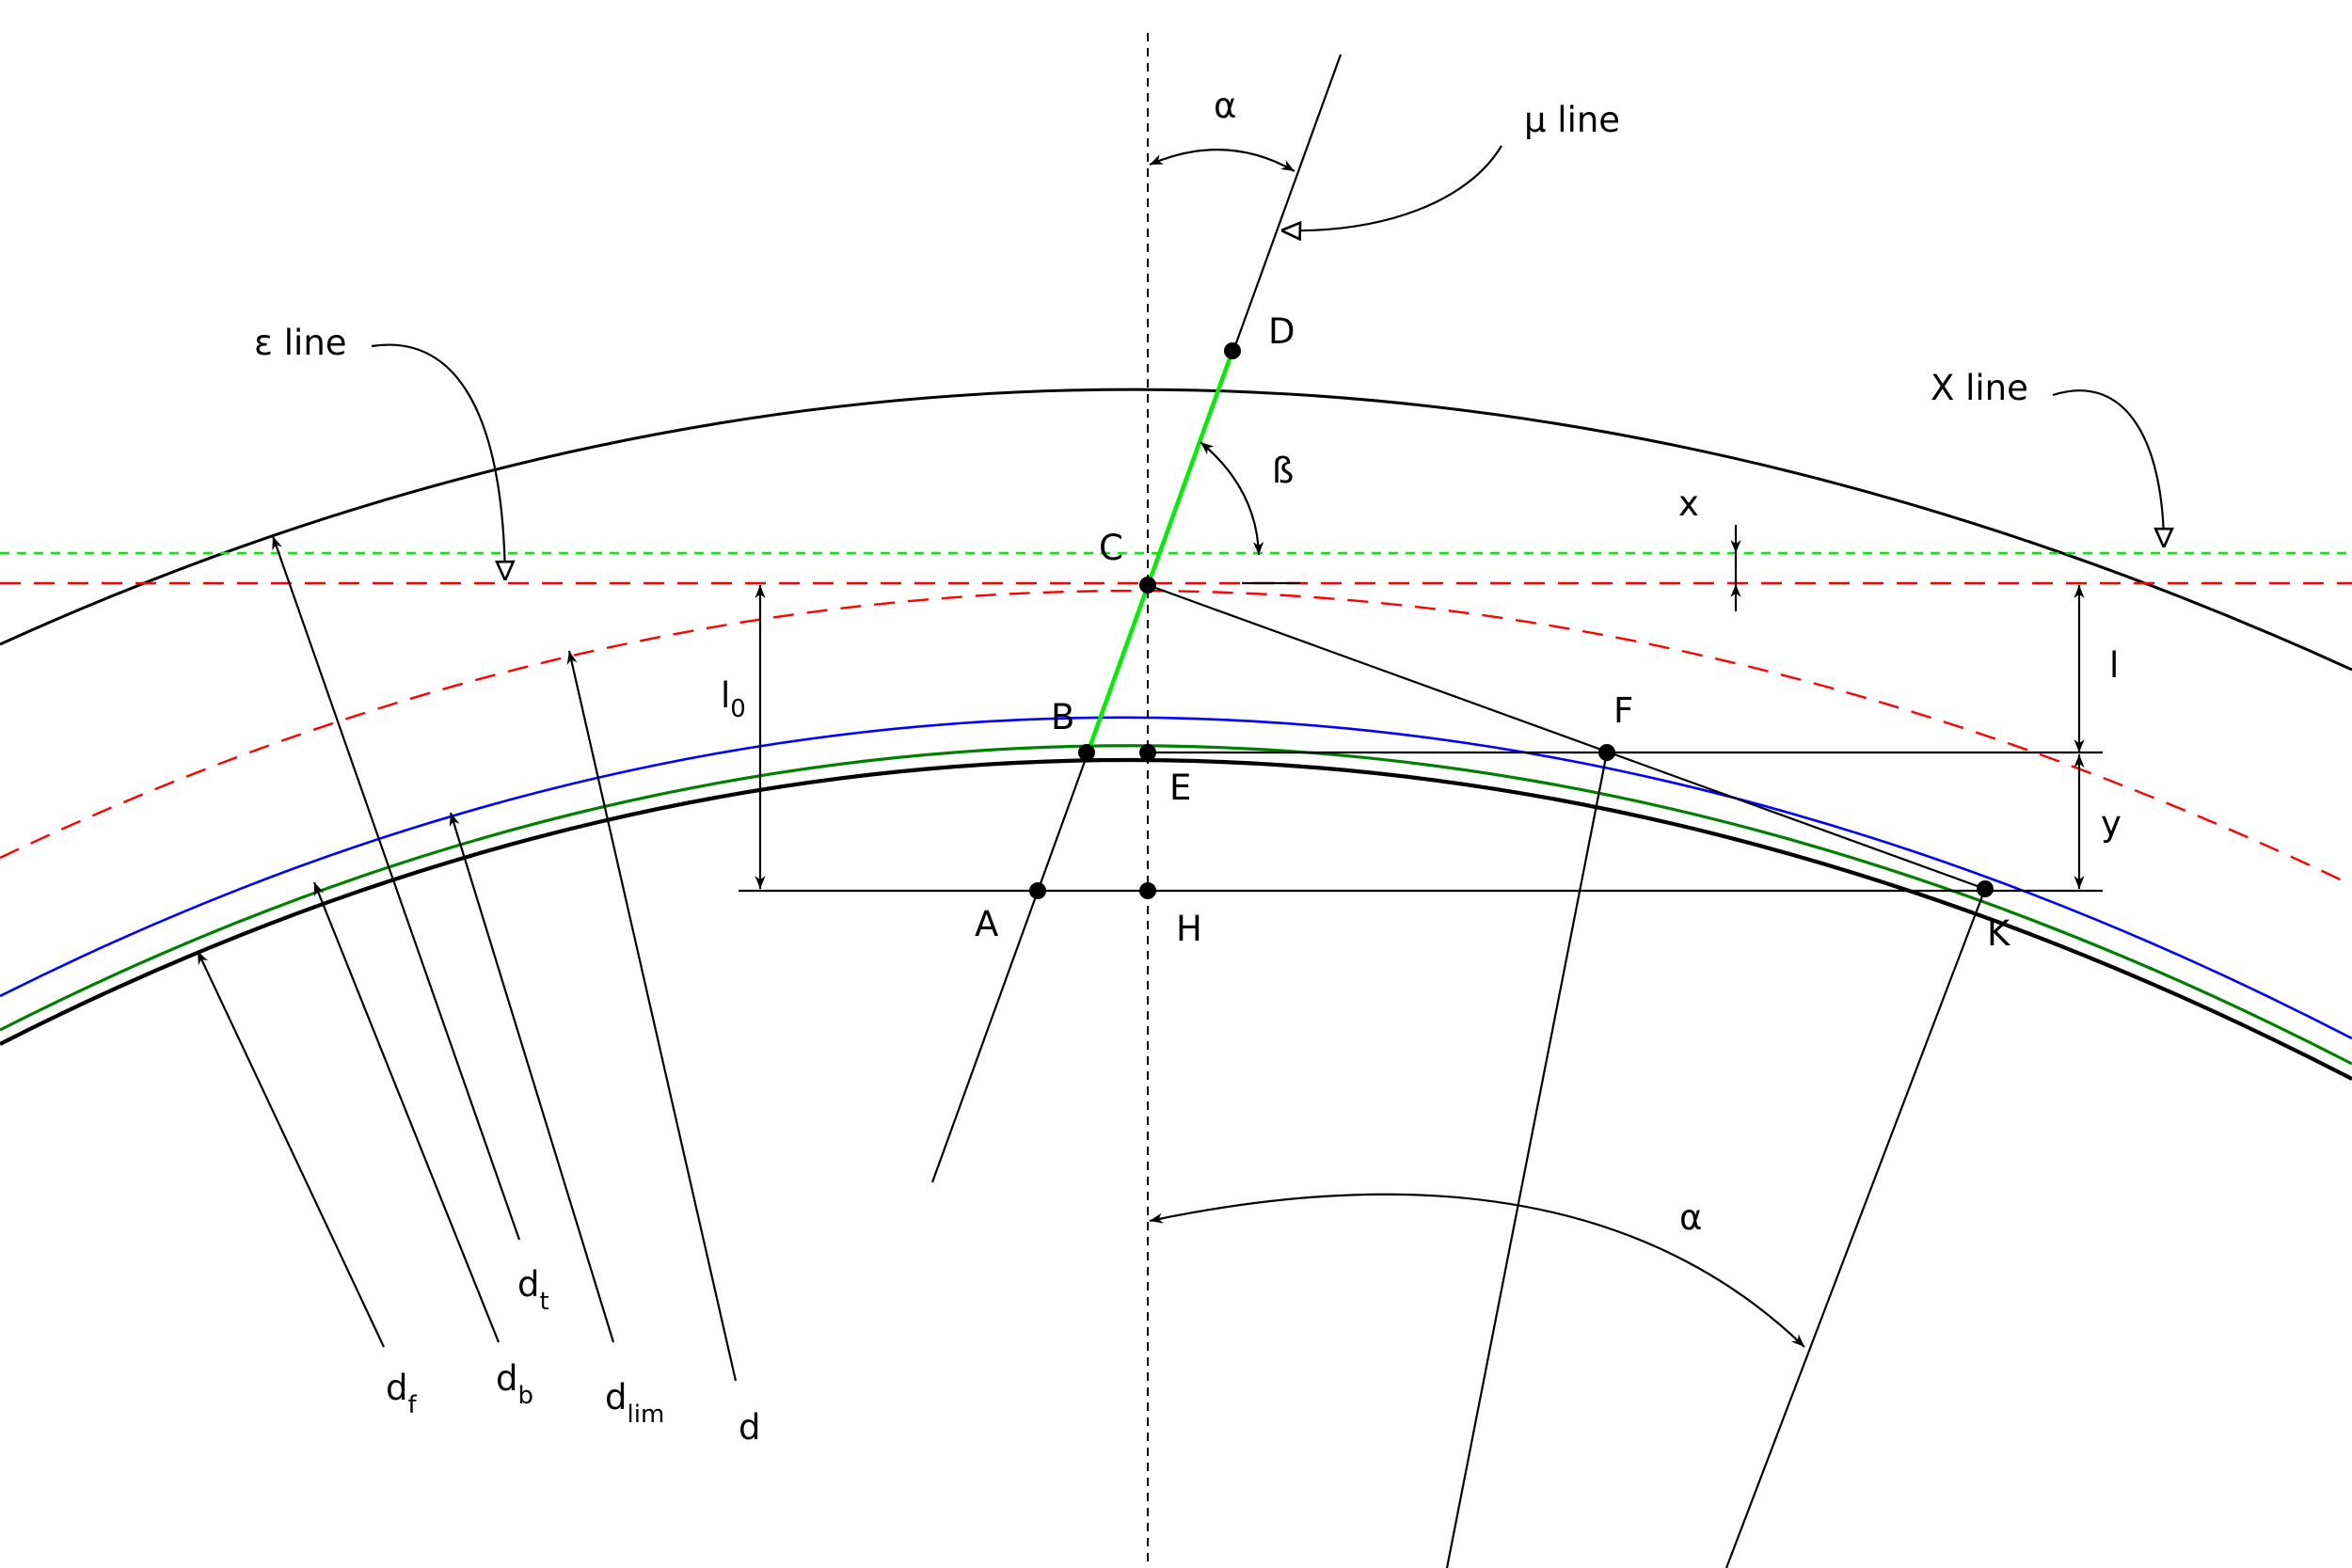 Image resolution: width=2352 pixels, height=1568 pixels. I want to click on alpha-bottom-label: α, so click(1690, 1217).